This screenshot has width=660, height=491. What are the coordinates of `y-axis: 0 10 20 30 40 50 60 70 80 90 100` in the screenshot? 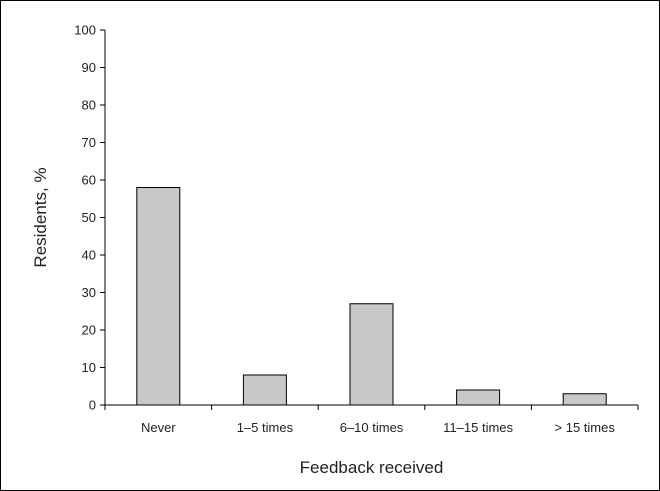 It's located at (90, 218).